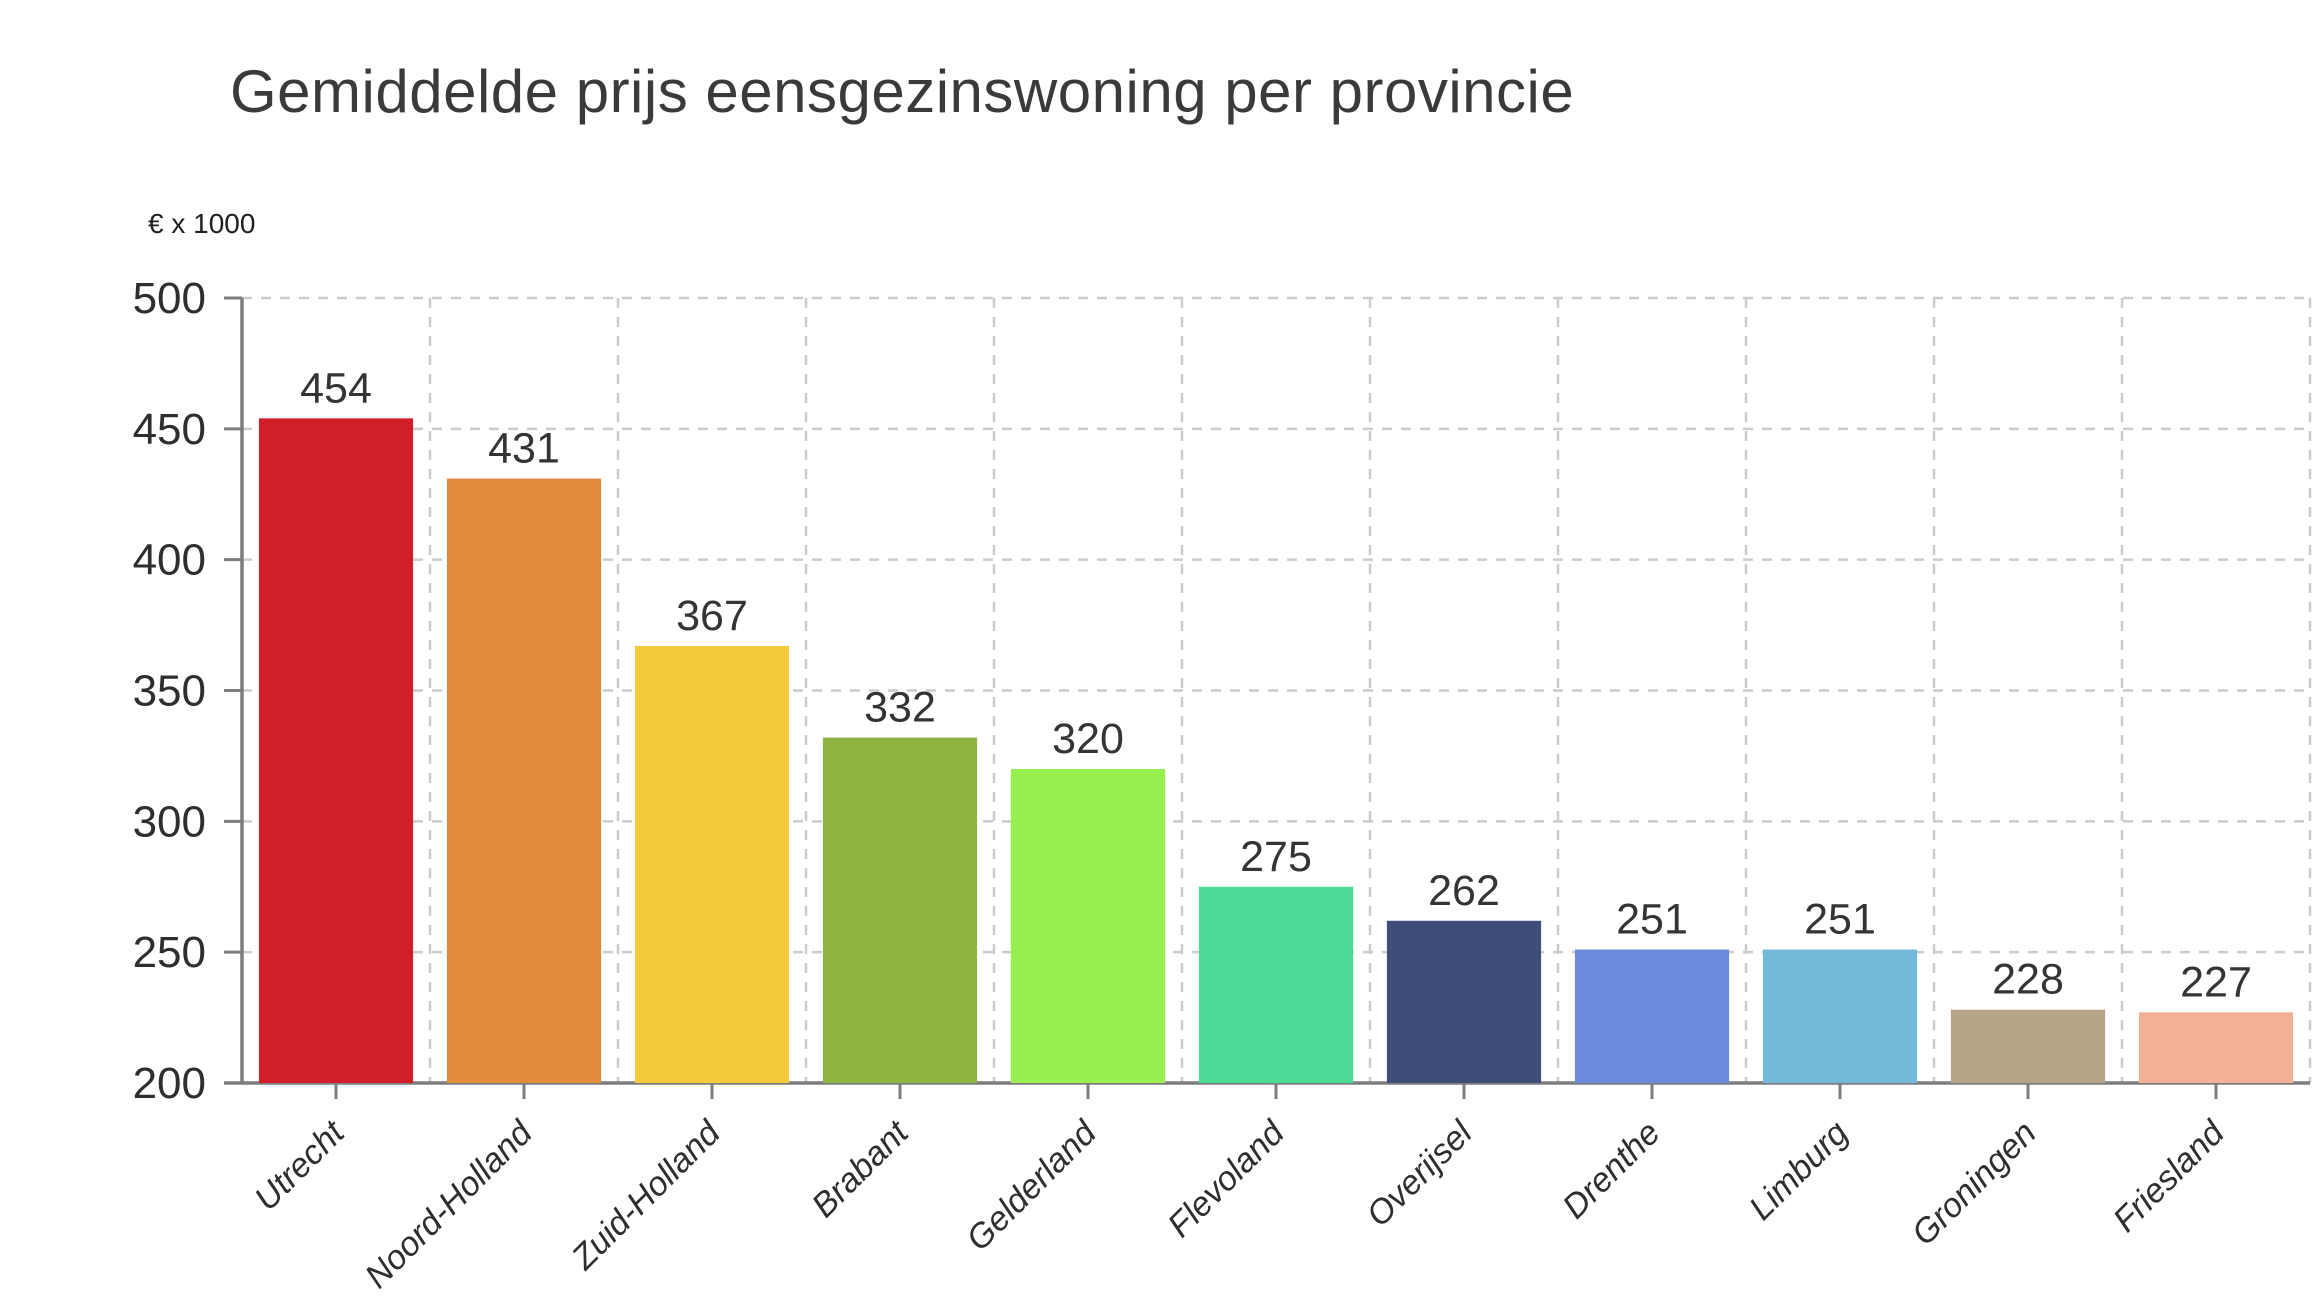 The image size is (2312, 1302). Describe the element at coordinates (1840, 920) in the screenshot. I see `bar-value-label-limburg: 251` at that location.